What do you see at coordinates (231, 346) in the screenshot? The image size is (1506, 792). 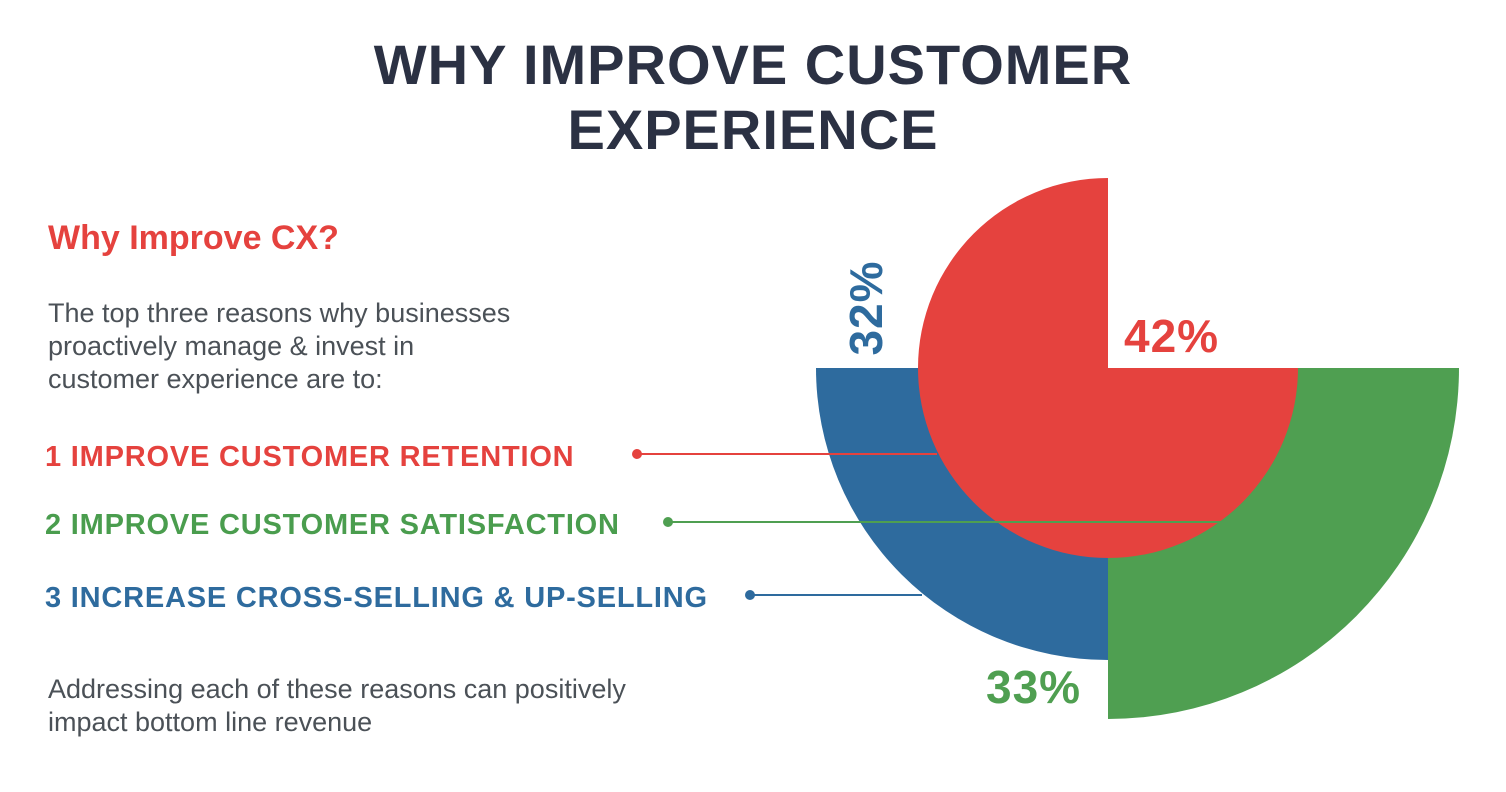 I see `intro-line-2: proactively manage & invest in` at bounding box center [231, 346].